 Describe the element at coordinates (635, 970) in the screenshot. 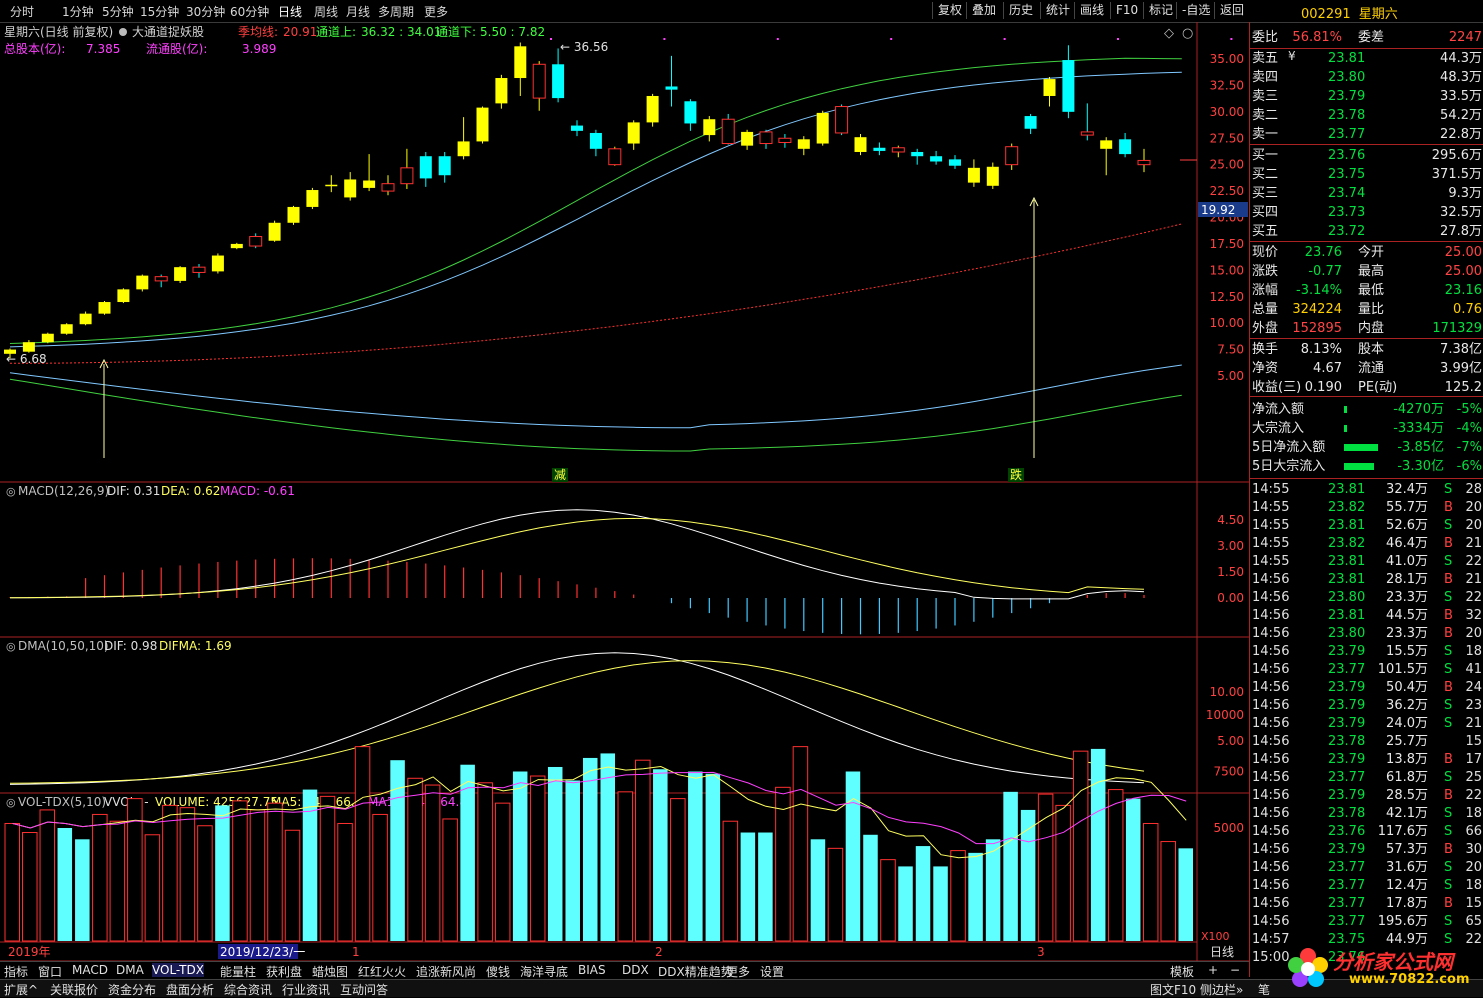

I see `indicator-tab-13: DDX` at that location.